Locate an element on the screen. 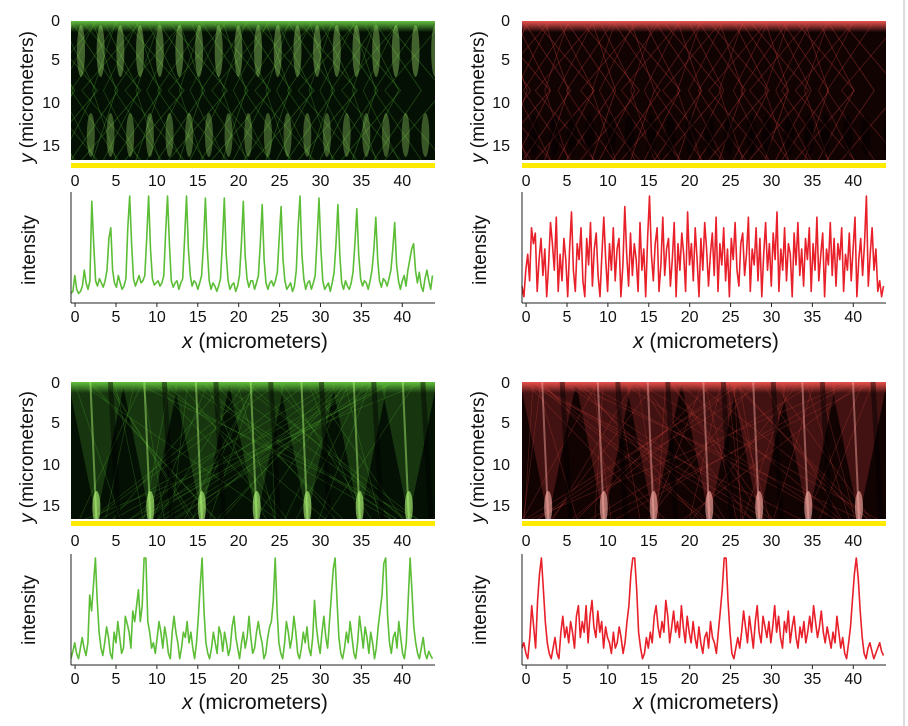  top-left-ytick-label: 10 is located at coordinates (51, 103).